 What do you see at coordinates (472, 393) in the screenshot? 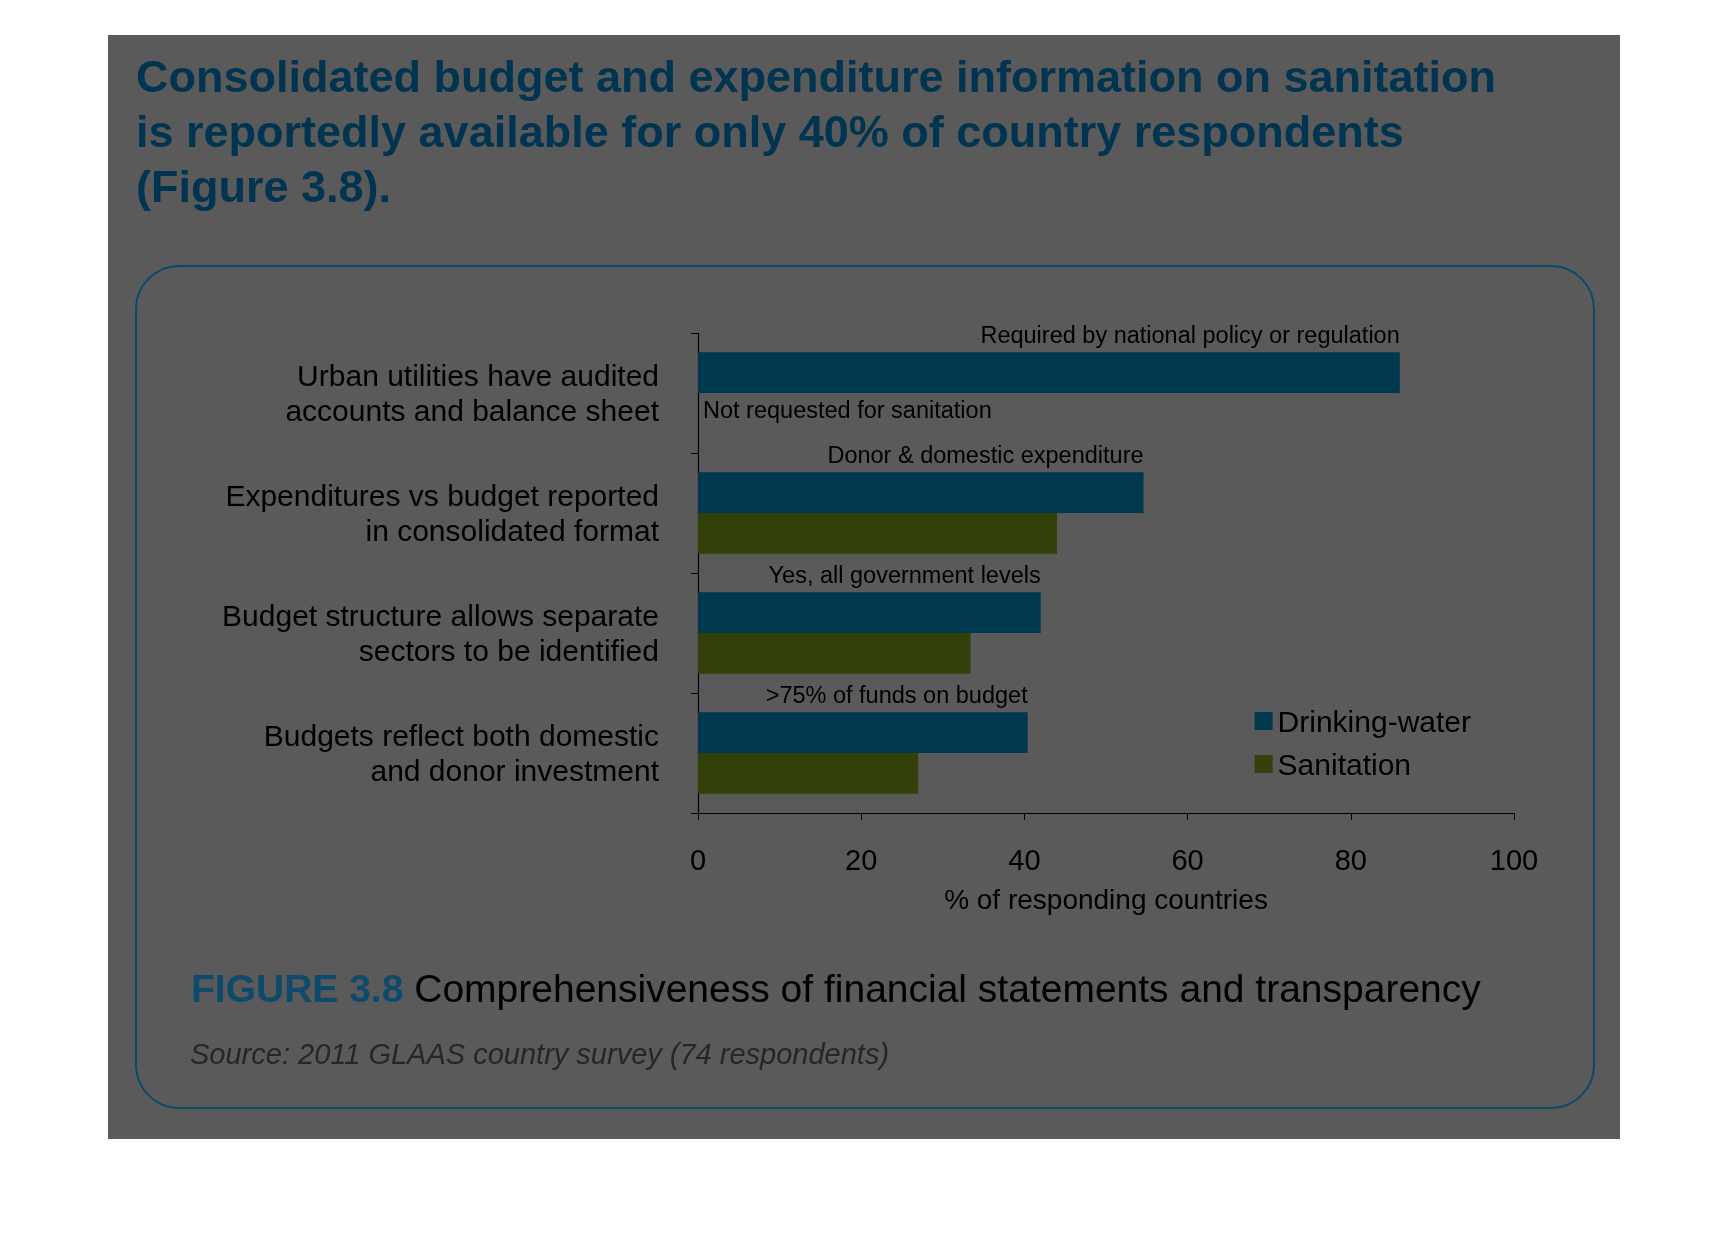
I see `y-tick-label: Urban utilities have audited accounts and balance sheet` at bounding box center [472, 393].